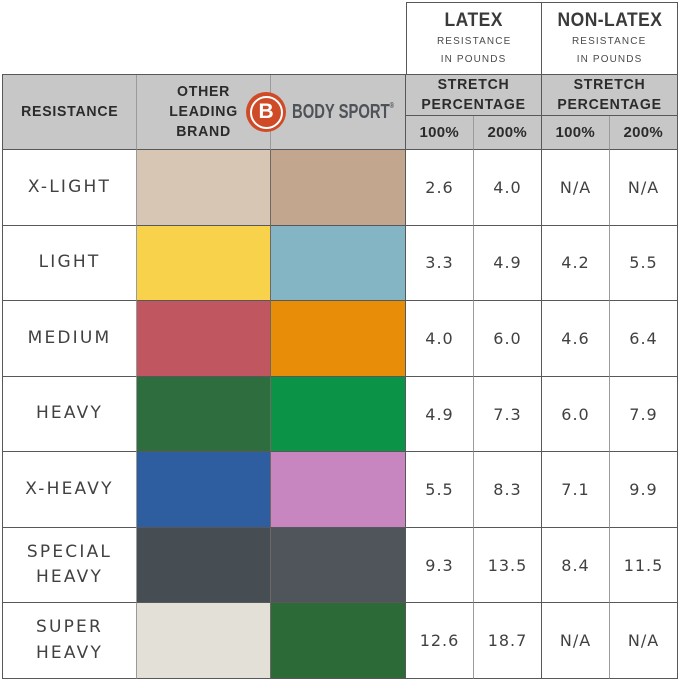 The image size is (679, 679). What do you see at coordinates (576, 490) in the screenshot?
I see `non-latex-100-value: 7.1` at bounding box center [576, 490].